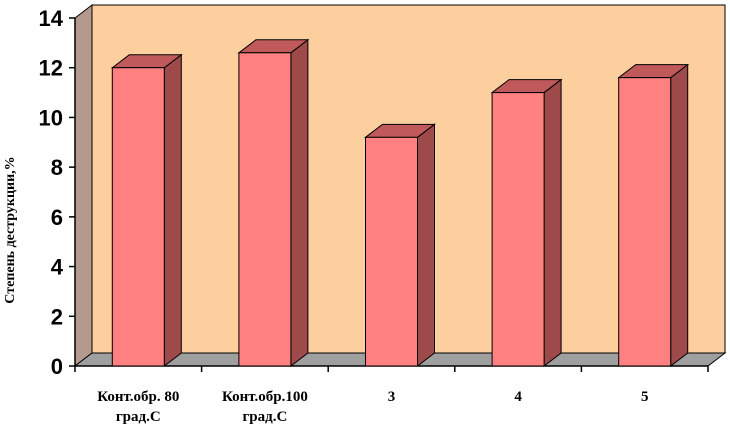 This screenshot has width=730, height=428. Describe the element at coordinates (138, 397) in the screenshot. I see `x-tick-label-line: Конт.обр. 80` at that location.